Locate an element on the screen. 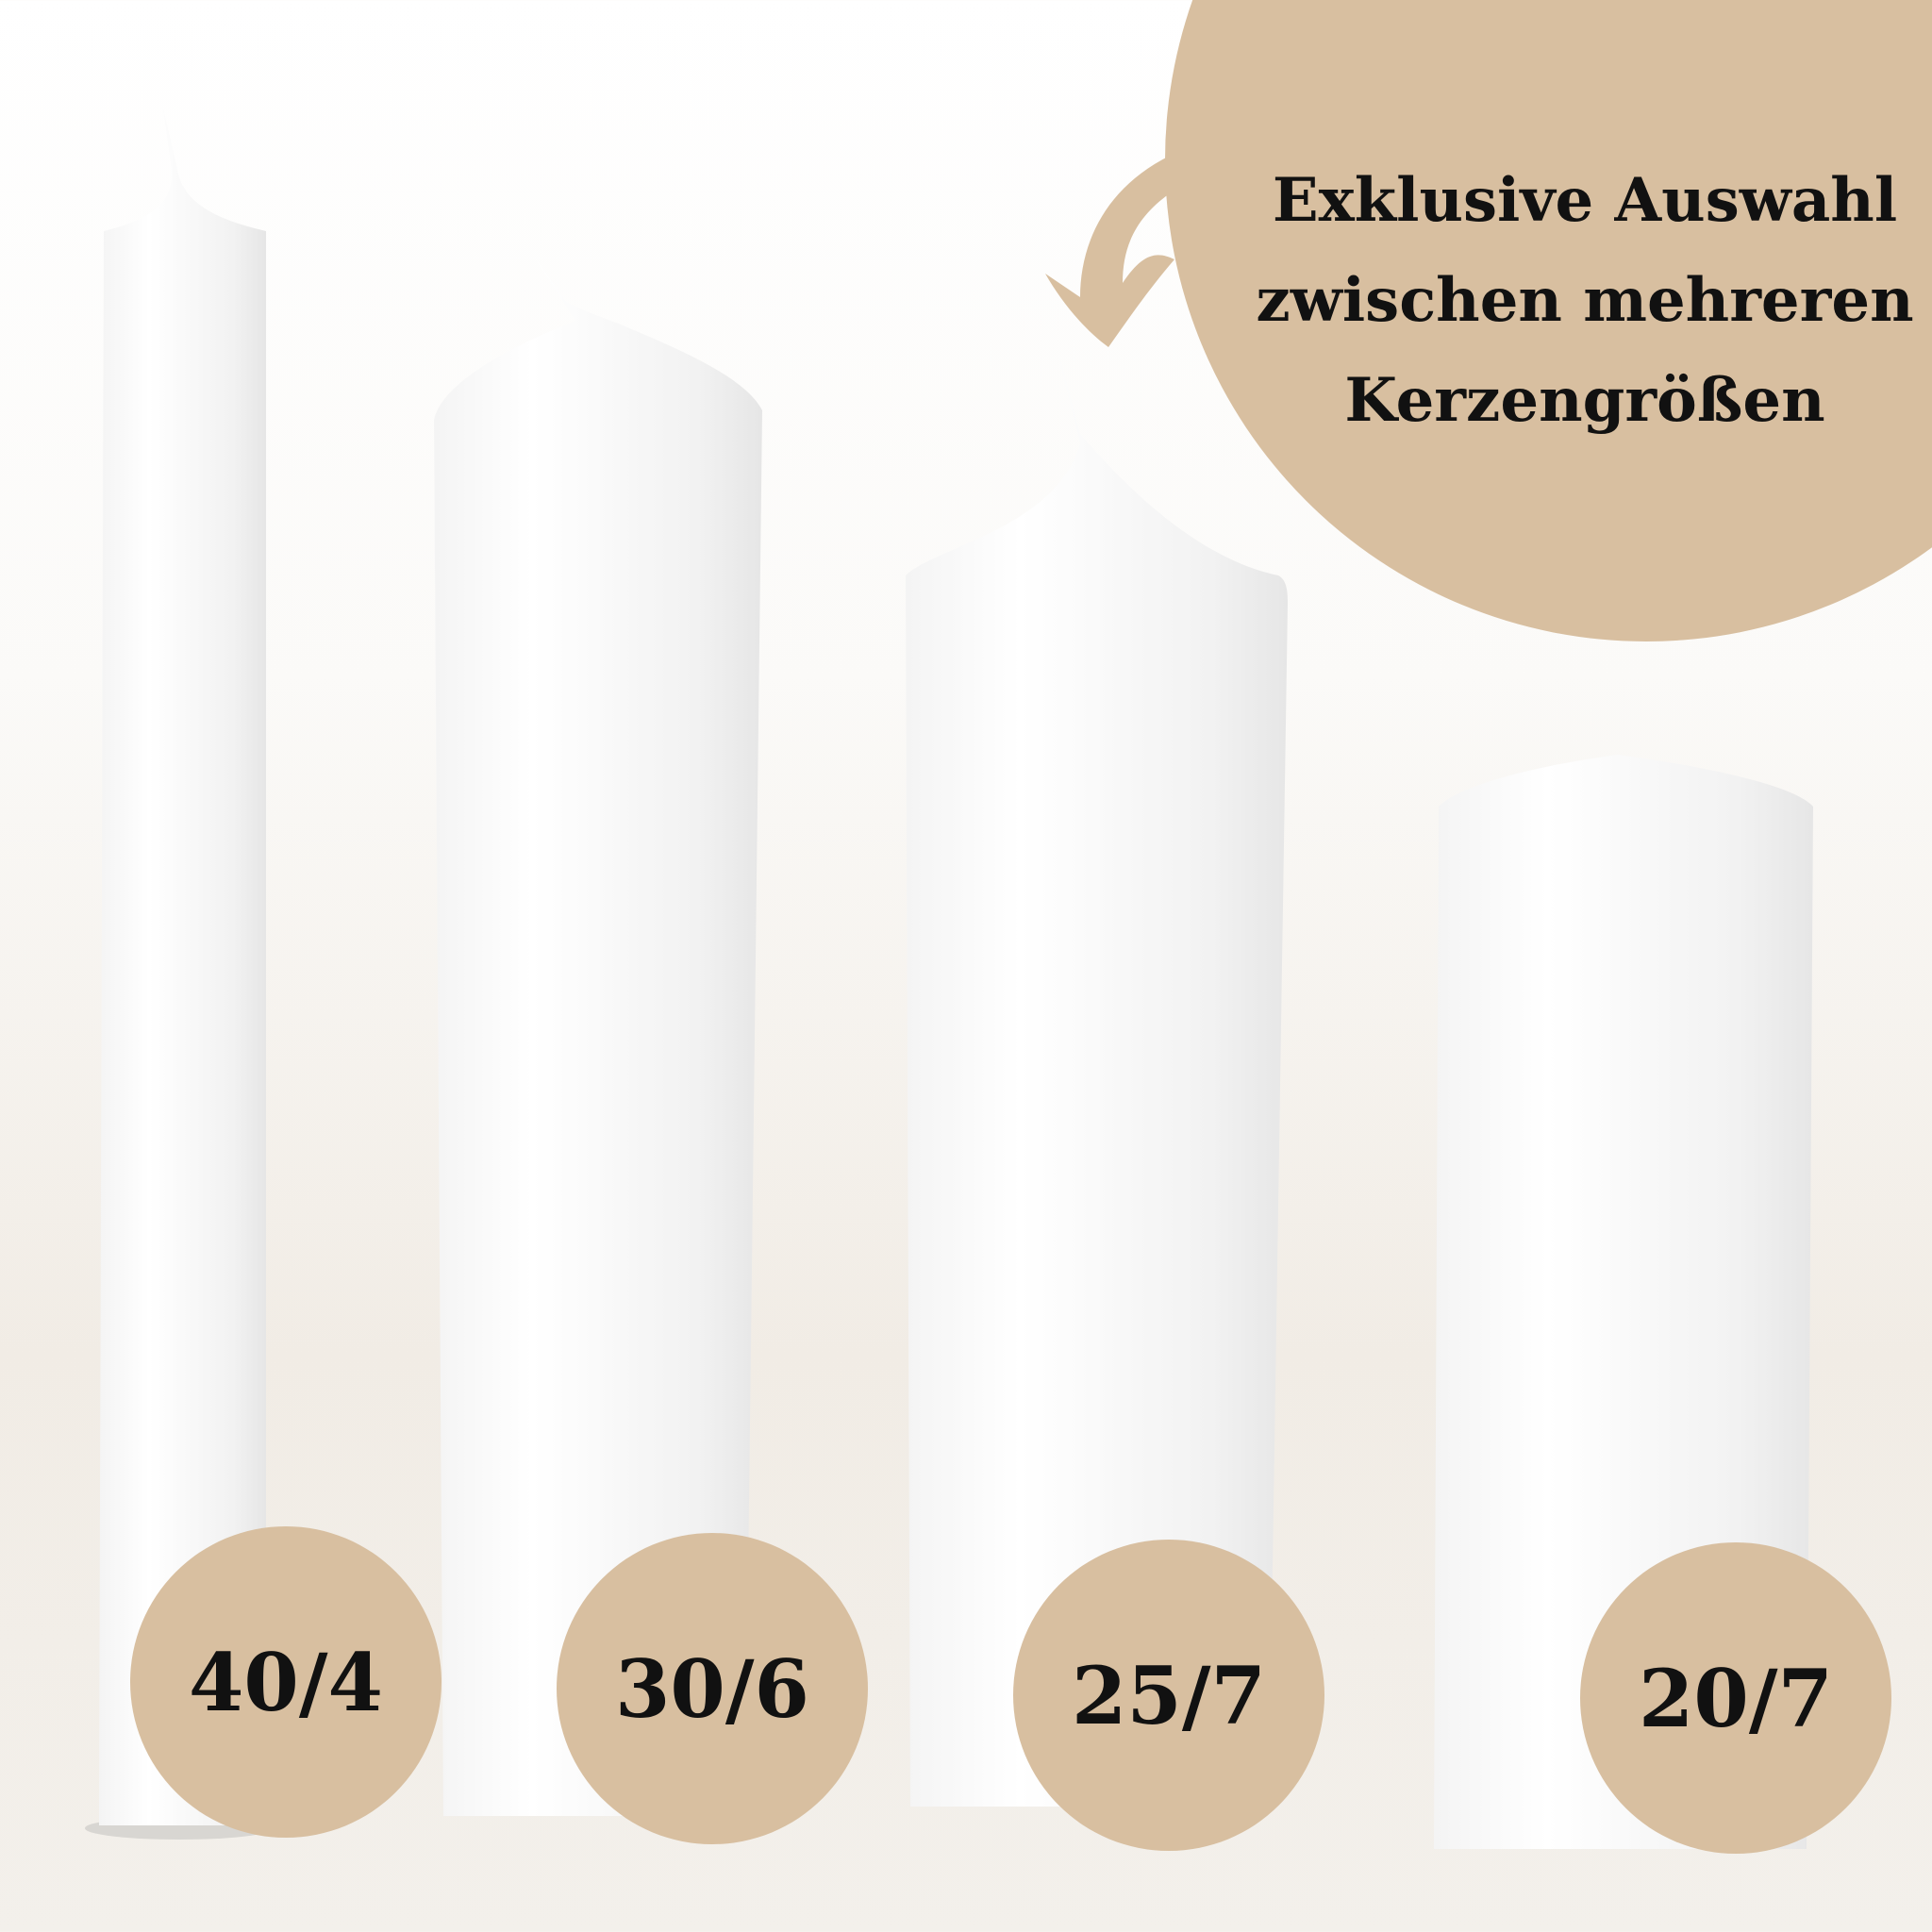 The width and height of the screenshot is (1932, 1932). headline-badge is located at coordinates (1549, 320).